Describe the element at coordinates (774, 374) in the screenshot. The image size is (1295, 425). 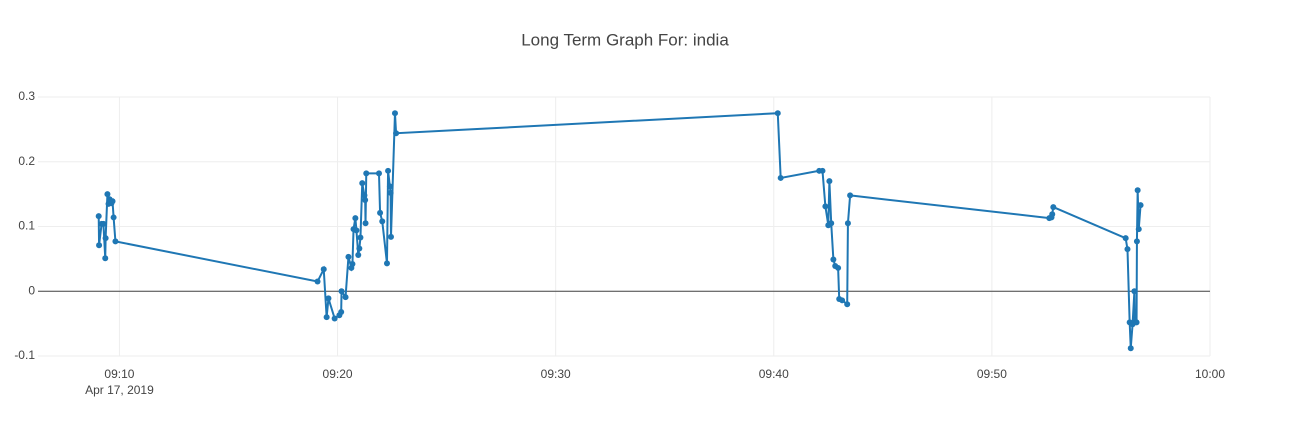
I see `x-tick-label: 09:40` at that location.